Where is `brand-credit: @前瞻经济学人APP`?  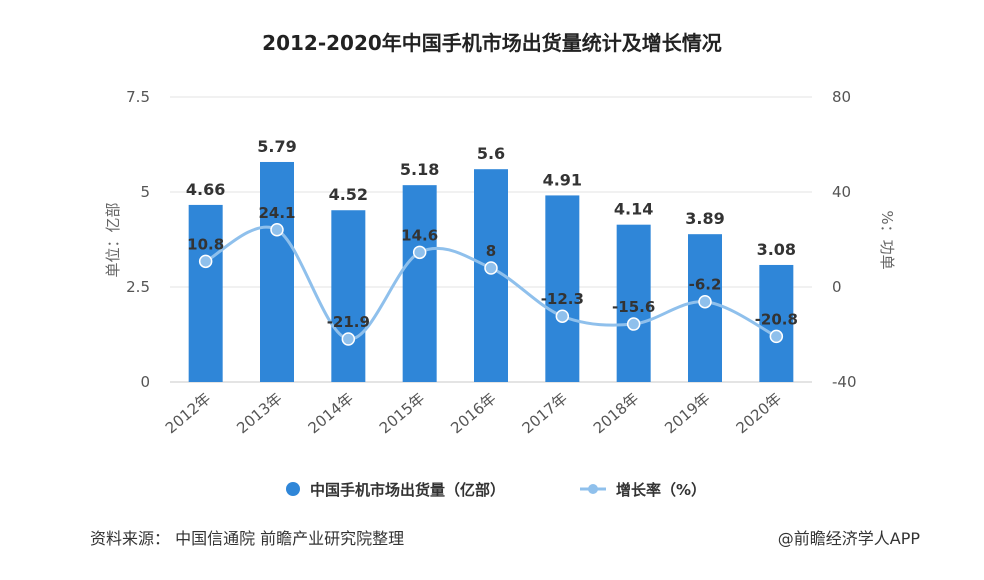
brand-credit: @前瞻经济学人APP is located at coordinates (849, 538).